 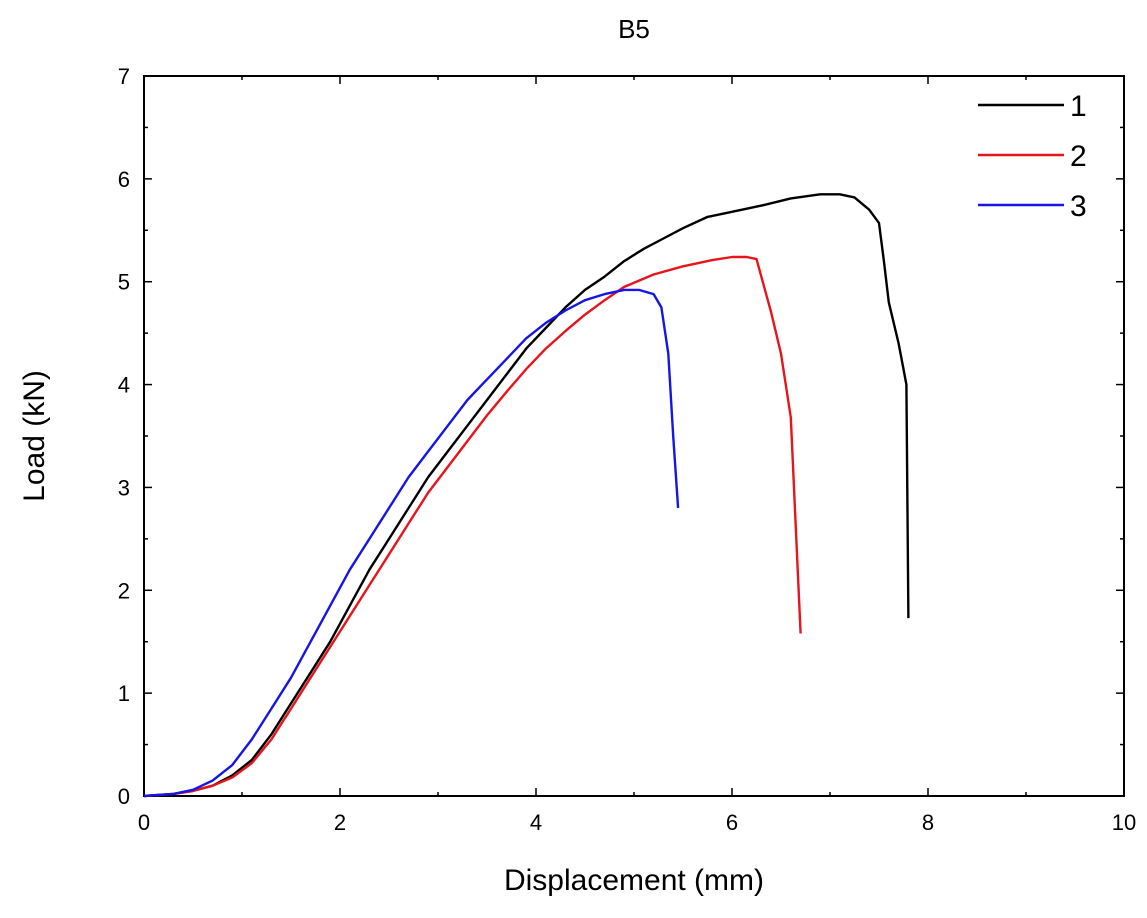 What do you see at coordinates (34, 436) in the screenshot?
I see `y-axis-label: Load (kN)` at bounding box center [34, 436].